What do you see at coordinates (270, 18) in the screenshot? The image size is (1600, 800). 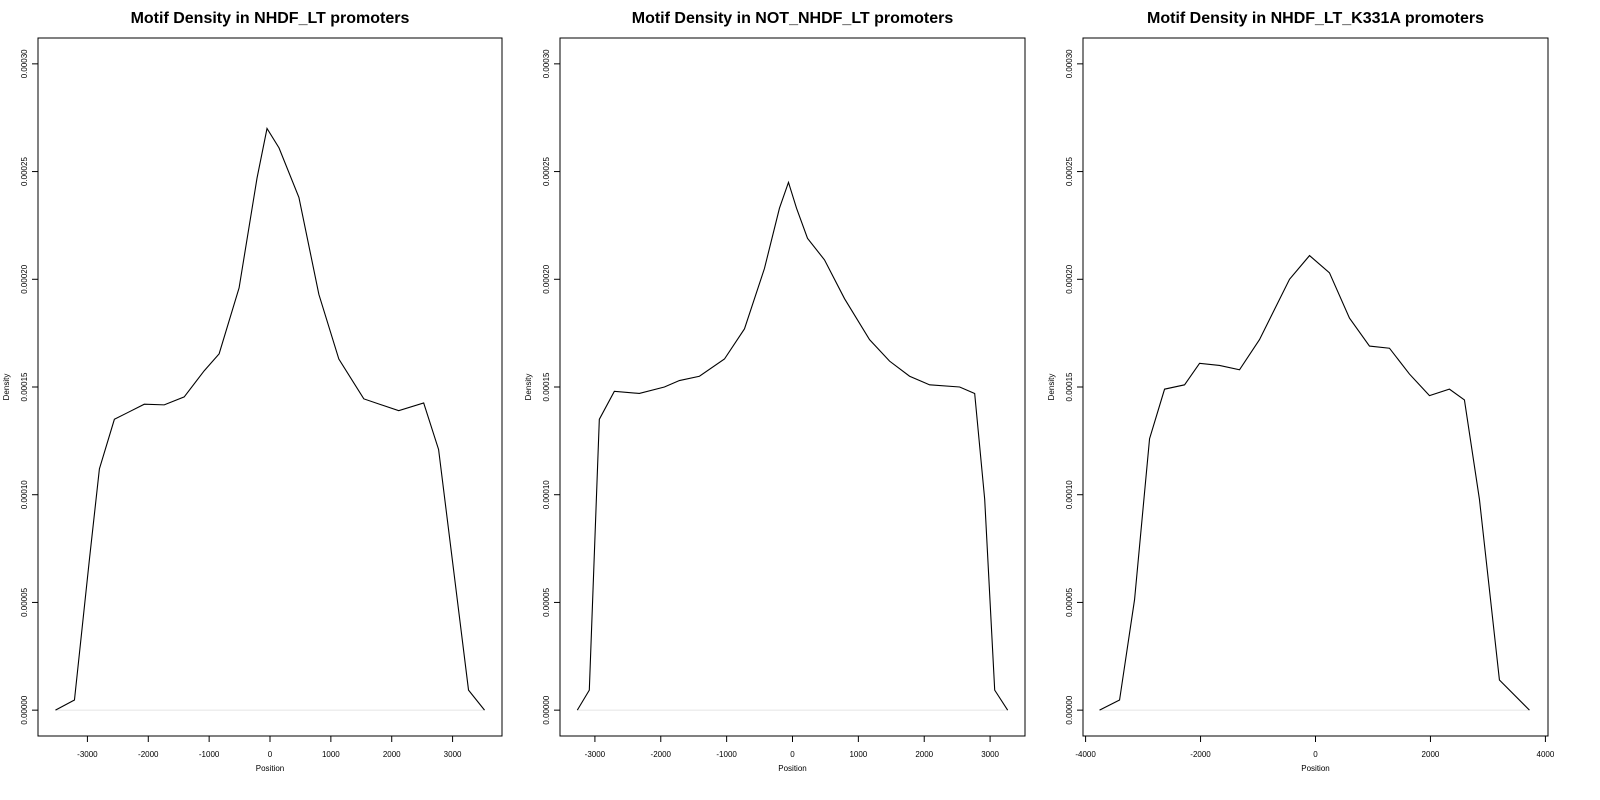 I see `chart-title: Motif Density in NHDF_LT promoters` at bounding box center [270, 18].